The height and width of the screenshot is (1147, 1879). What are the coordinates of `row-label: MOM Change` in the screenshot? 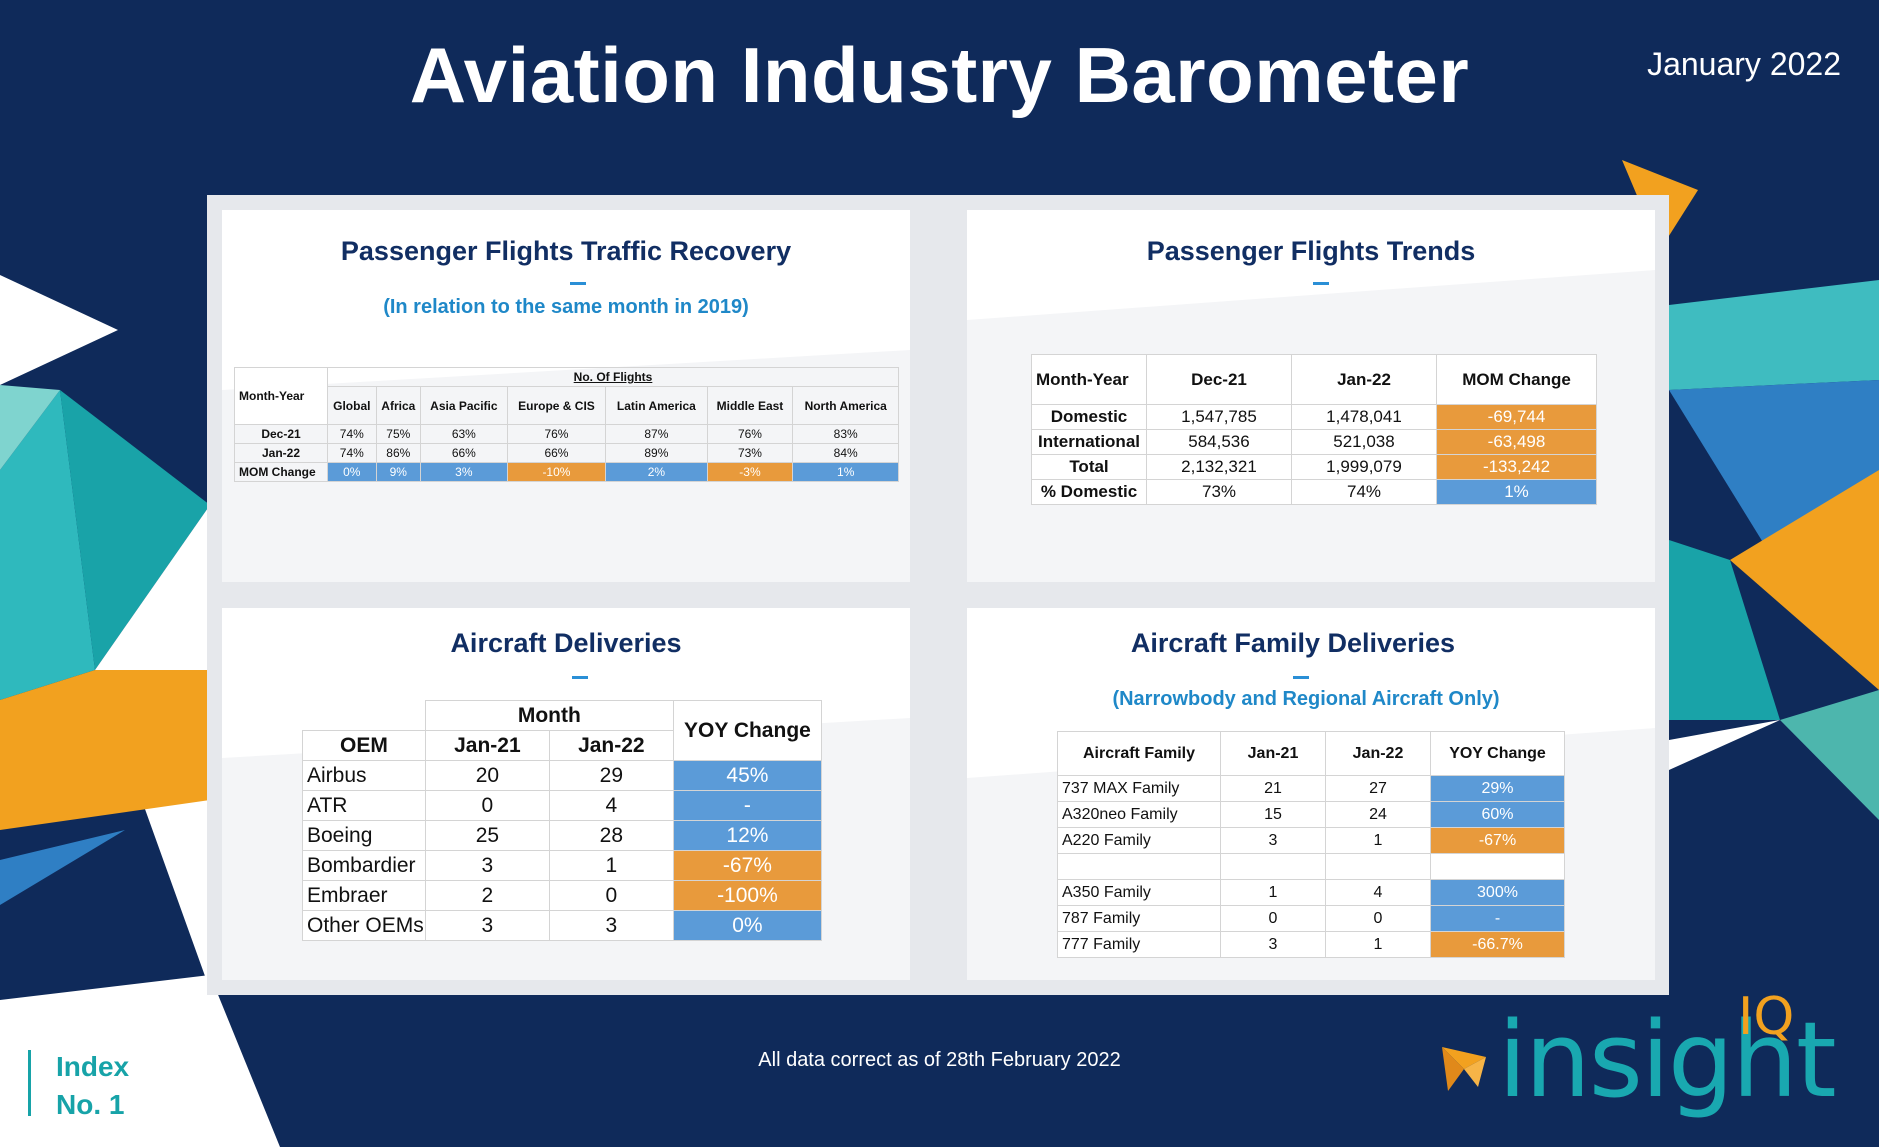 It's located at (281, 472).